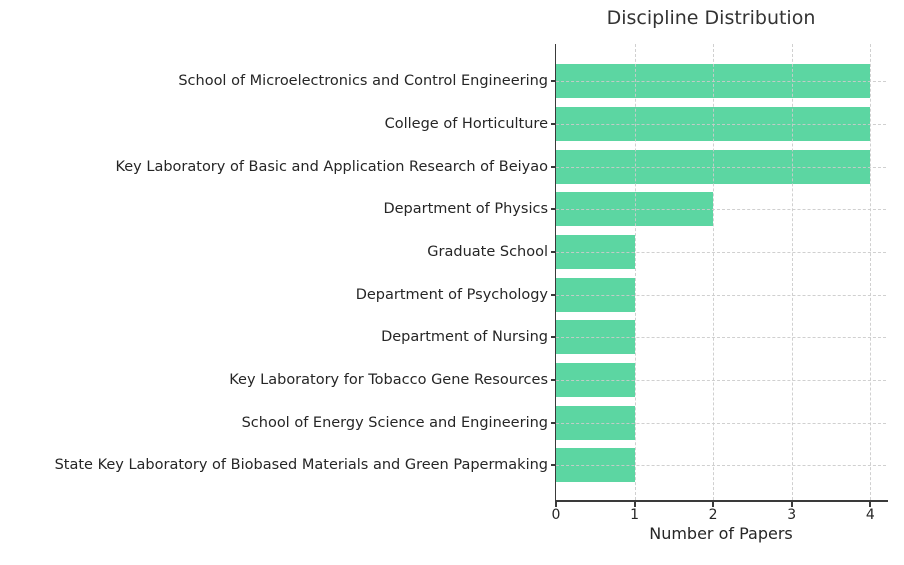 The height and width of the screenshot is (565, 904). I want to click on y-tick-label: Department of Physics, so click(465, 209).